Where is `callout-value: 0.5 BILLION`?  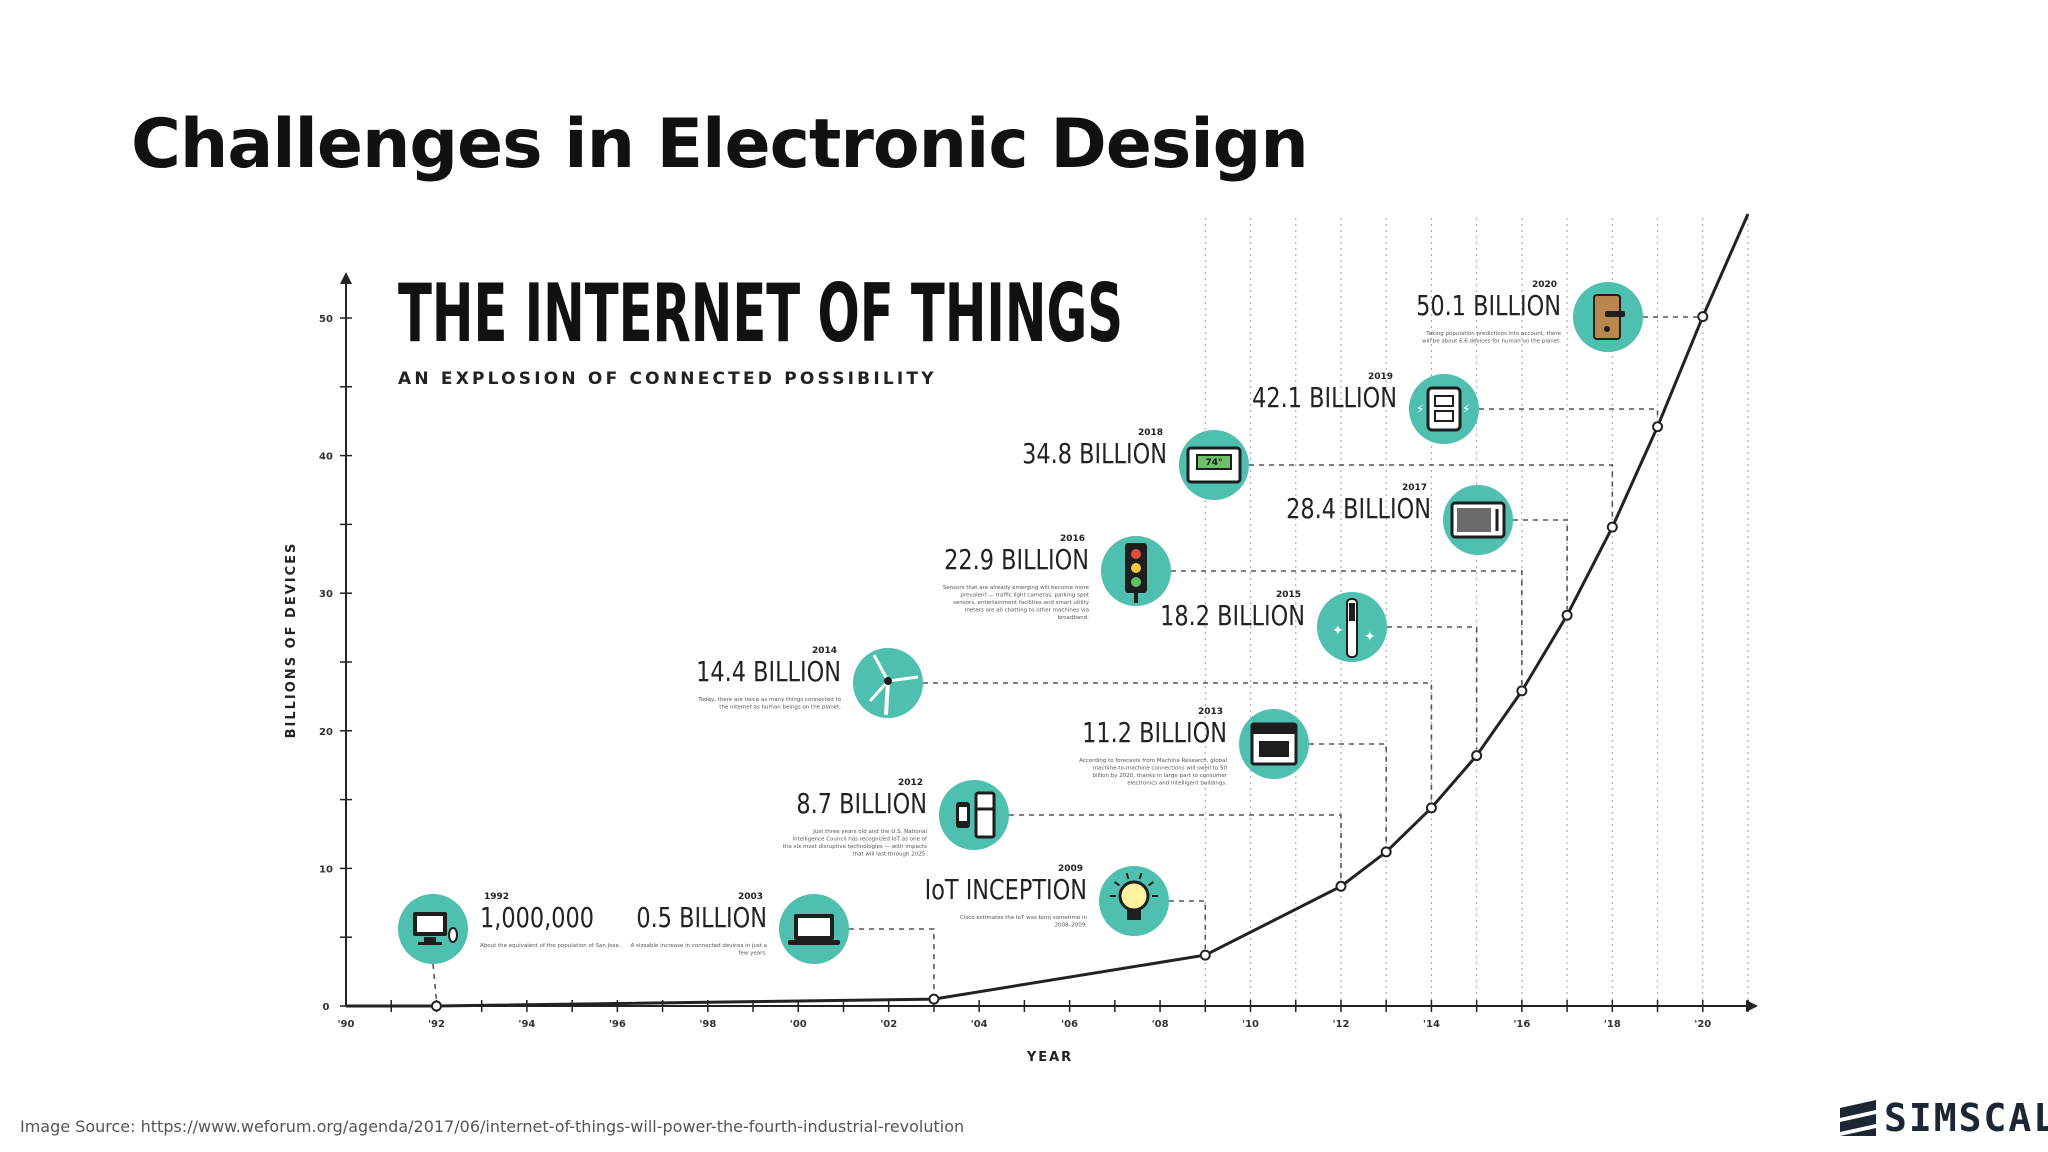
callout-value: 0.5 BILLION is located at coordinates (701, 916).